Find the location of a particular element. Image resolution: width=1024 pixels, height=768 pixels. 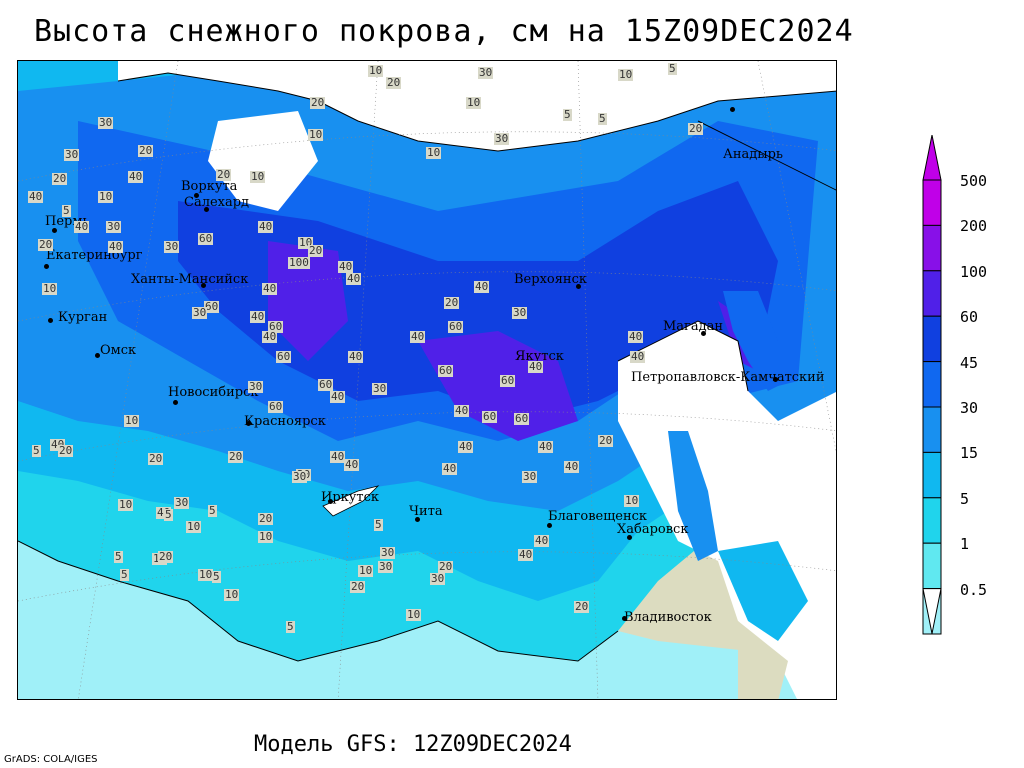

legend-label: 200 is located at coordinates (974, 226).